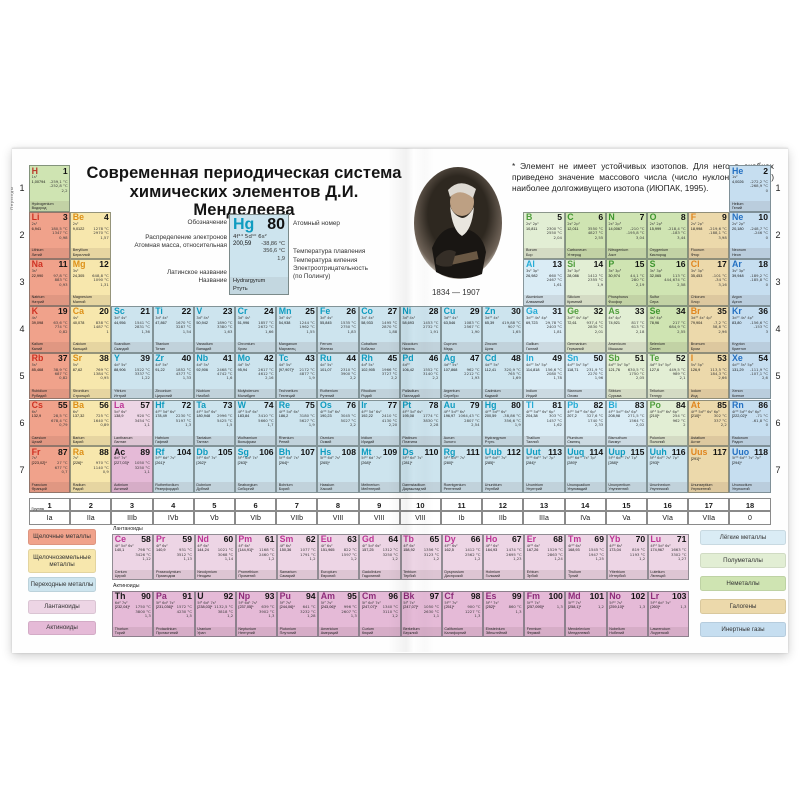  Describe the element at coordinates (106, 217) in the screenshot. I see `element-number: 4` at that location.